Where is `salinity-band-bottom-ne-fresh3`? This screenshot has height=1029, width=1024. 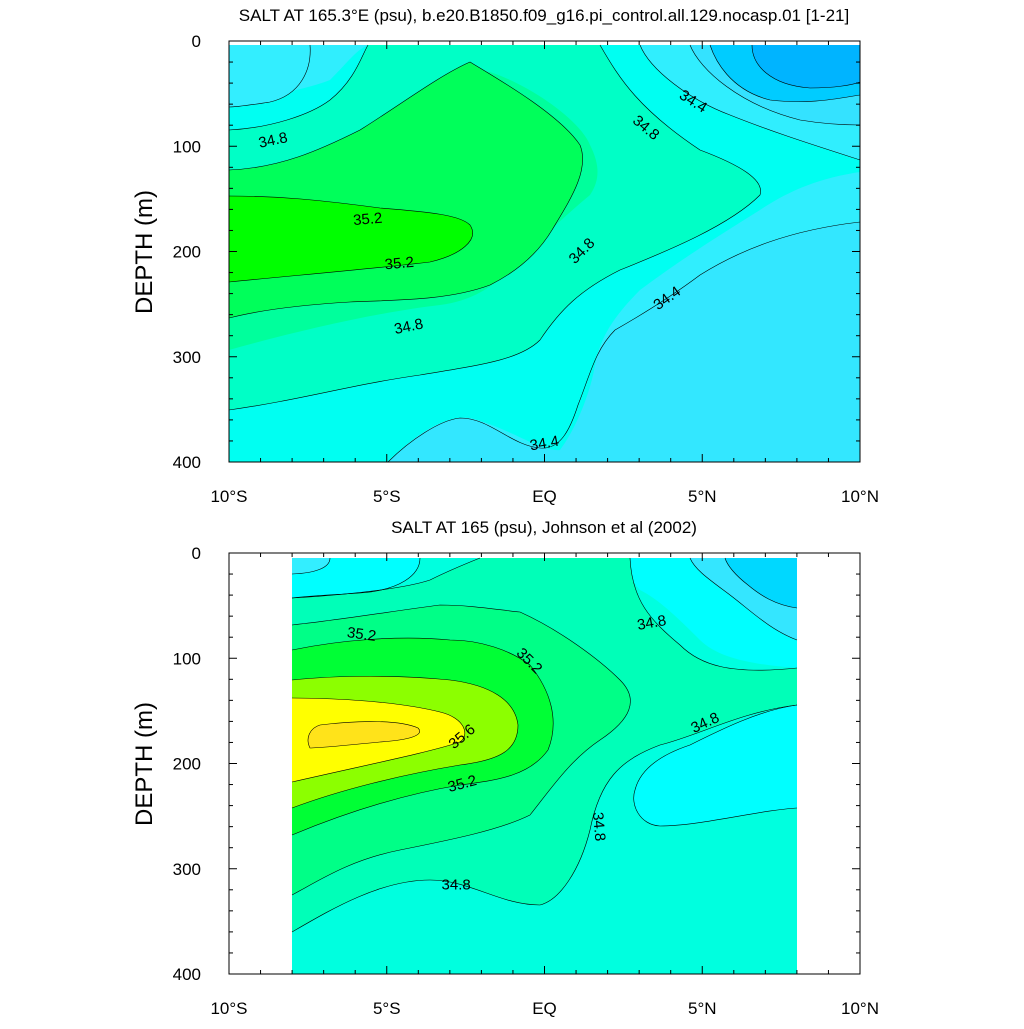
salinity-band-bottom-ne-fresh3 is located at coordinates (761, 583).